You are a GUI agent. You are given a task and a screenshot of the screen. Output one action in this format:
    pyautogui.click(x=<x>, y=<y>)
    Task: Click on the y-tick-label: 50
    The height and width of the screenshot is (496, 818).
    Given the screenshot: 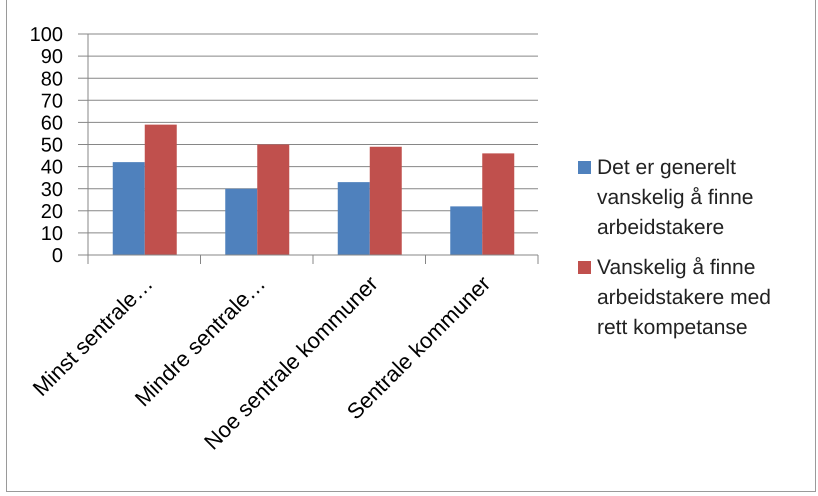 What is the action you would take?
    pyautogui.click(x=51, y=145)
    